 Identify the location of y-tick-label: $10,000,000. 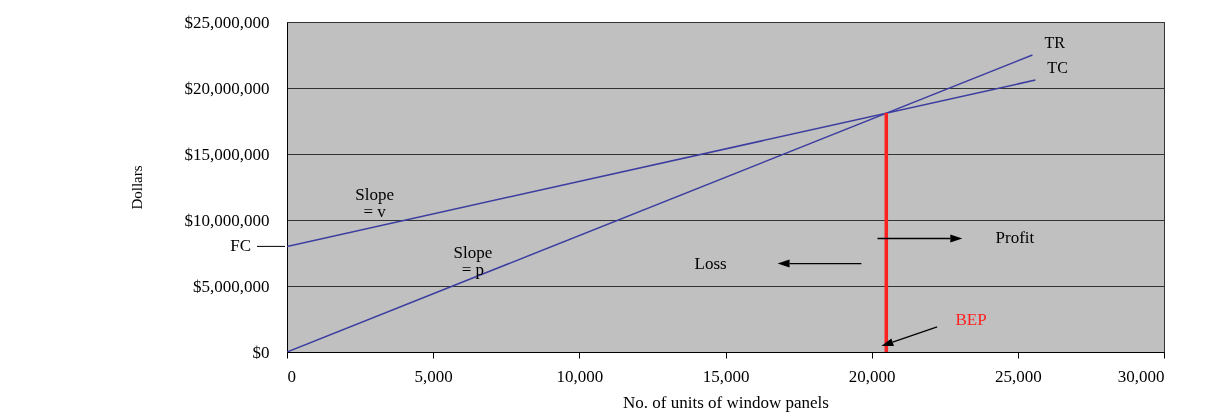
(227, 220).